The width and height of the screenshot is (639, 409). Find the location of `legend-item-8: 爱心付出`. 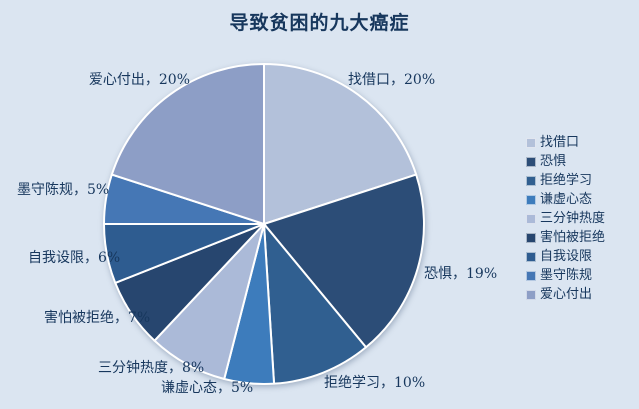

legend-item-8: 爱心付出 is located at coordinates (565, 295).